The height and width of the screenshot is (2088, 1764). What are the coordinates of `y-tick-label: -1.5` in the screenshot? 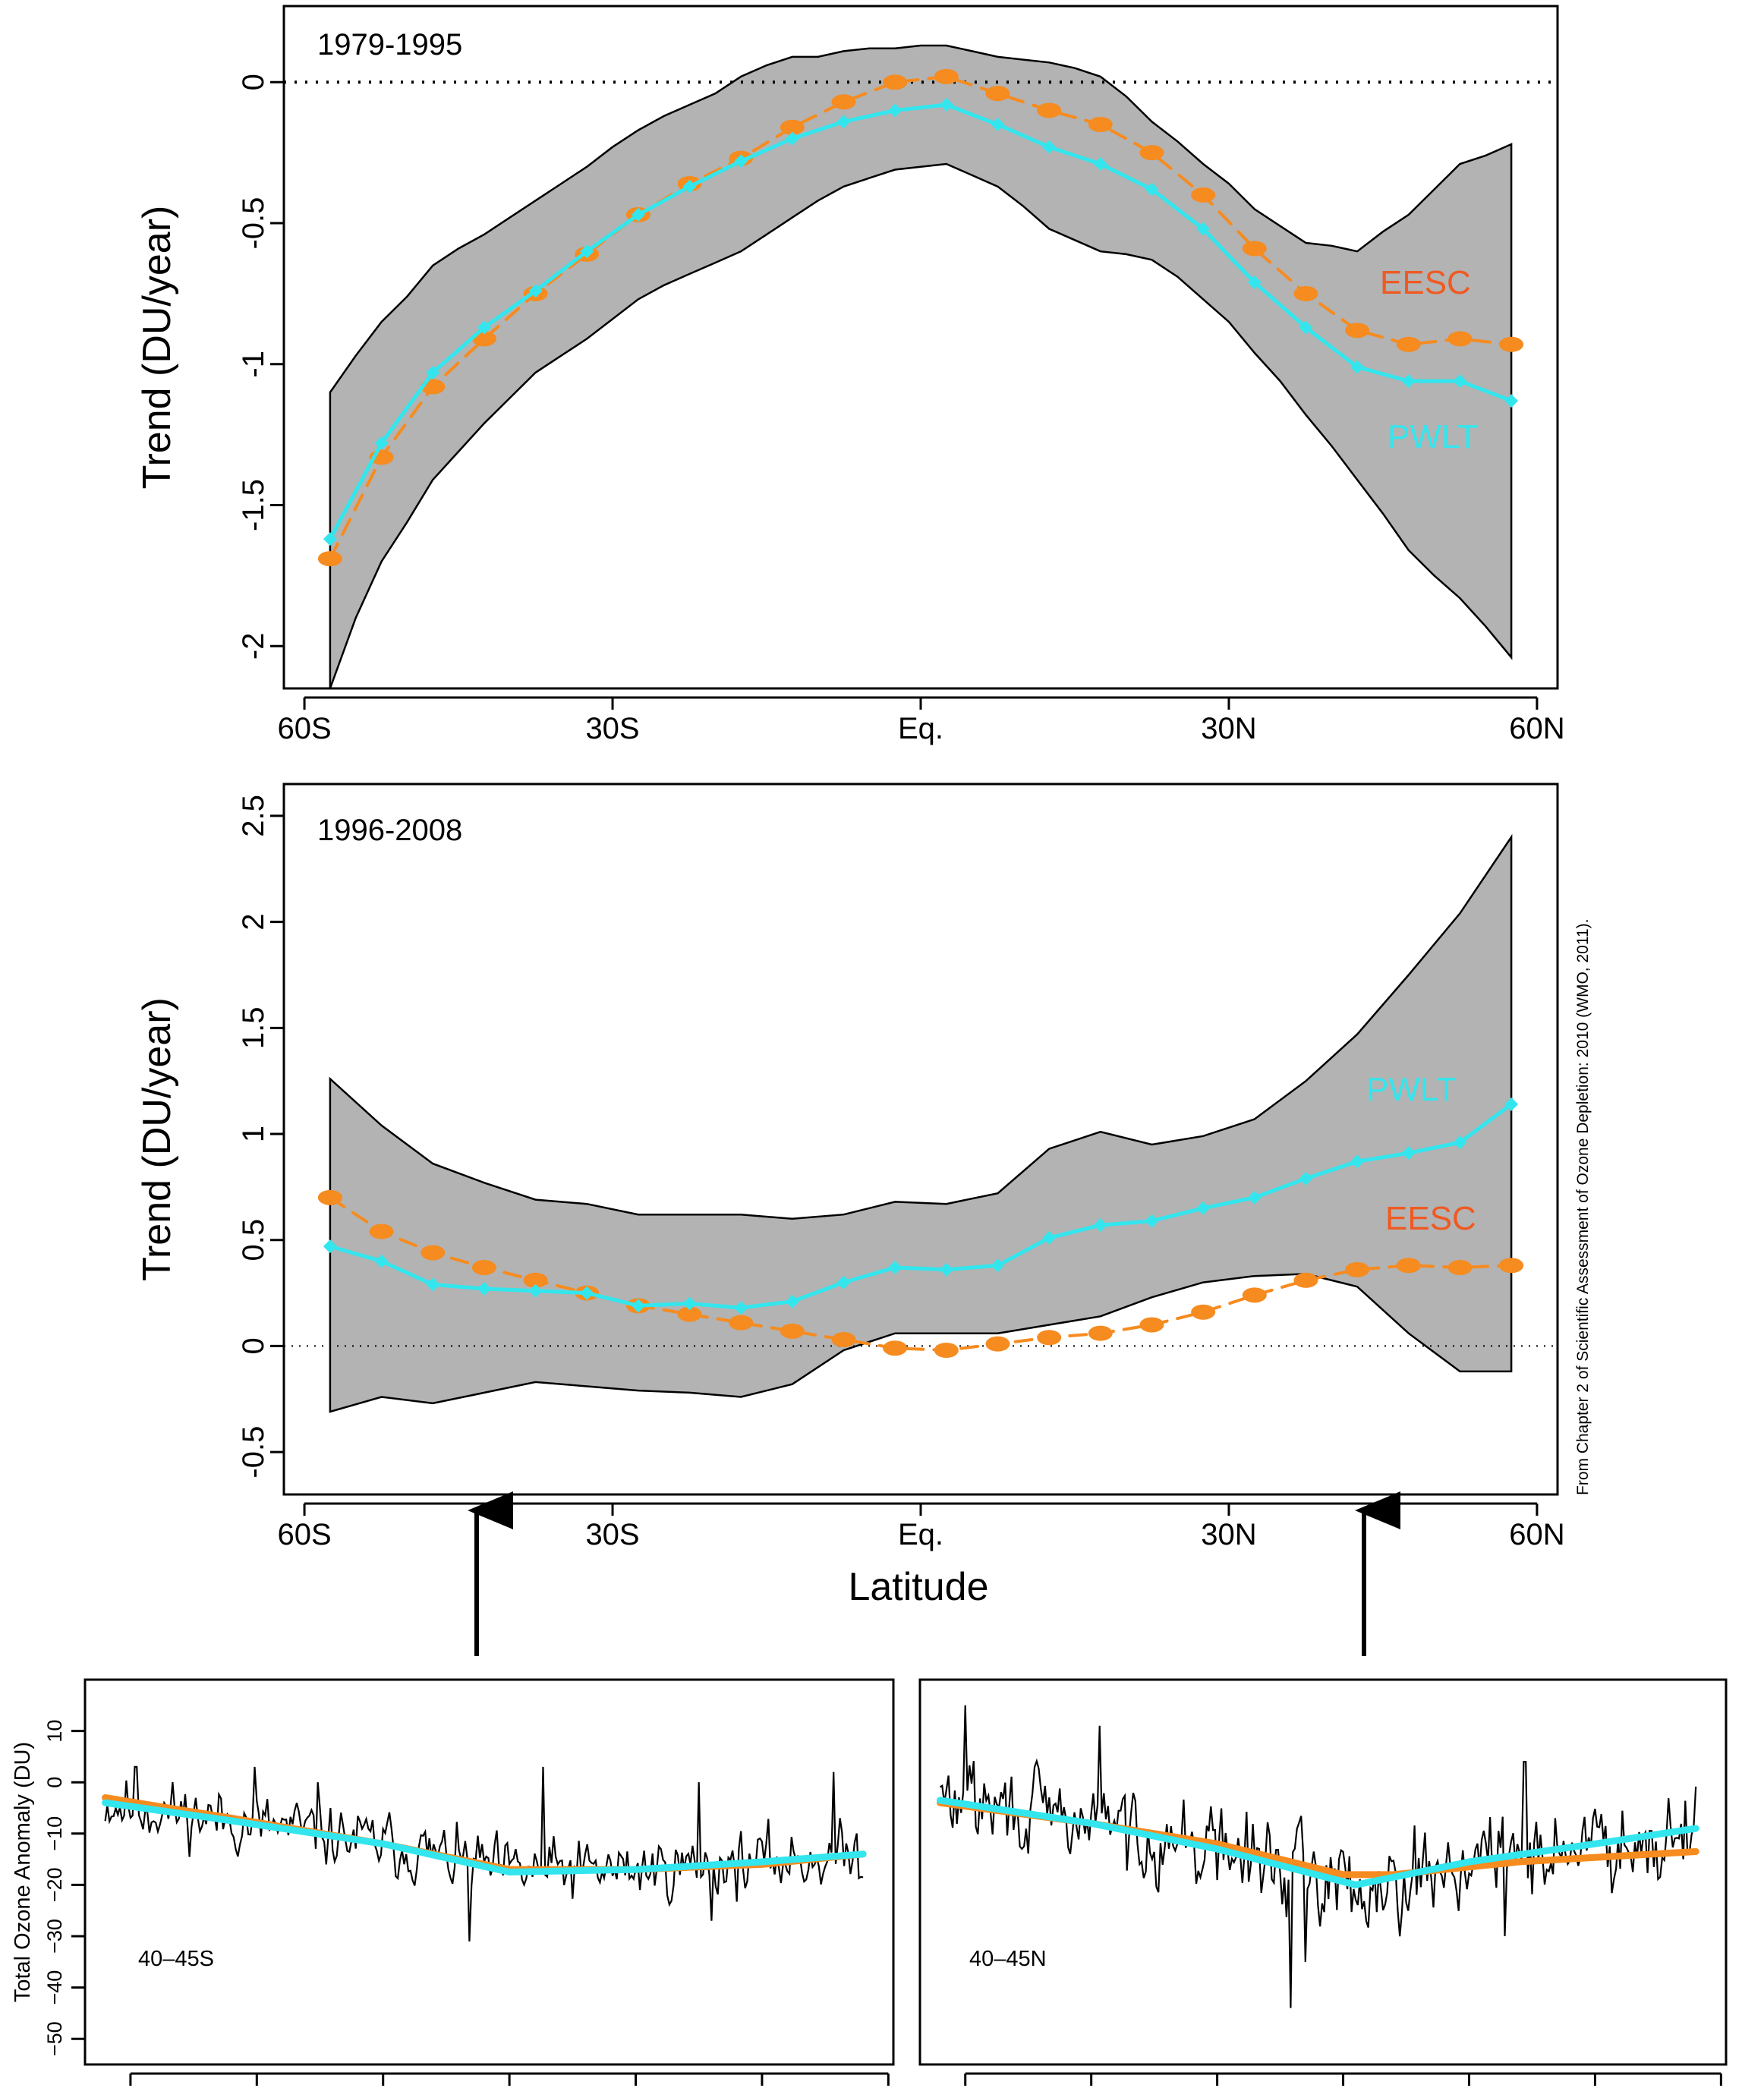 It's located at (253, 505).